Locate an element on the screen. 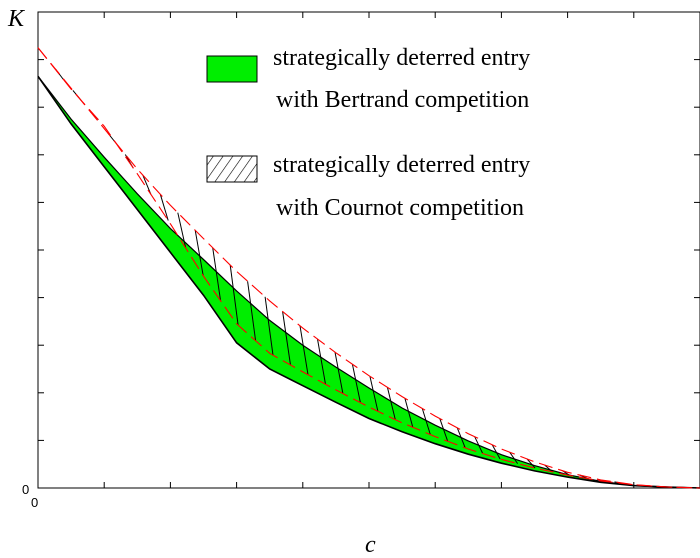  legend-swatch-bertrand is located at coordinates (232, 69).